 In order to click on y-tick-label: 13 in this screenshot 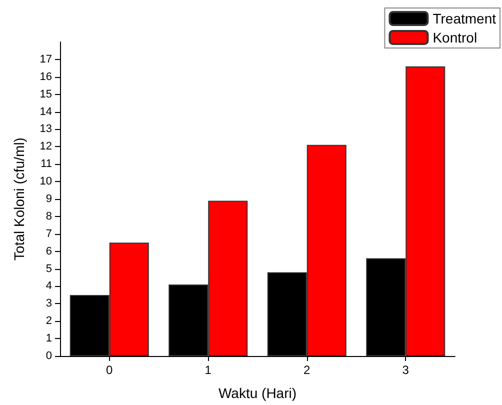, I will do `click(46, 129)`.